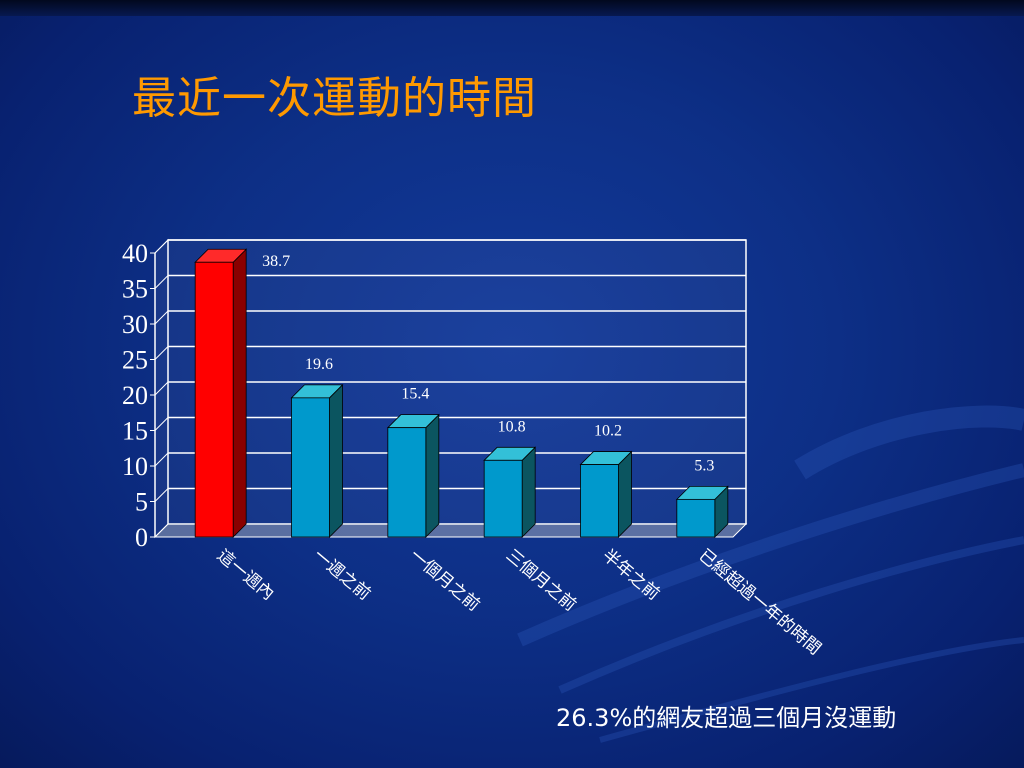 The image size is (1024, 768). I want to click on y-tick-label: 40, so click(135, 253).